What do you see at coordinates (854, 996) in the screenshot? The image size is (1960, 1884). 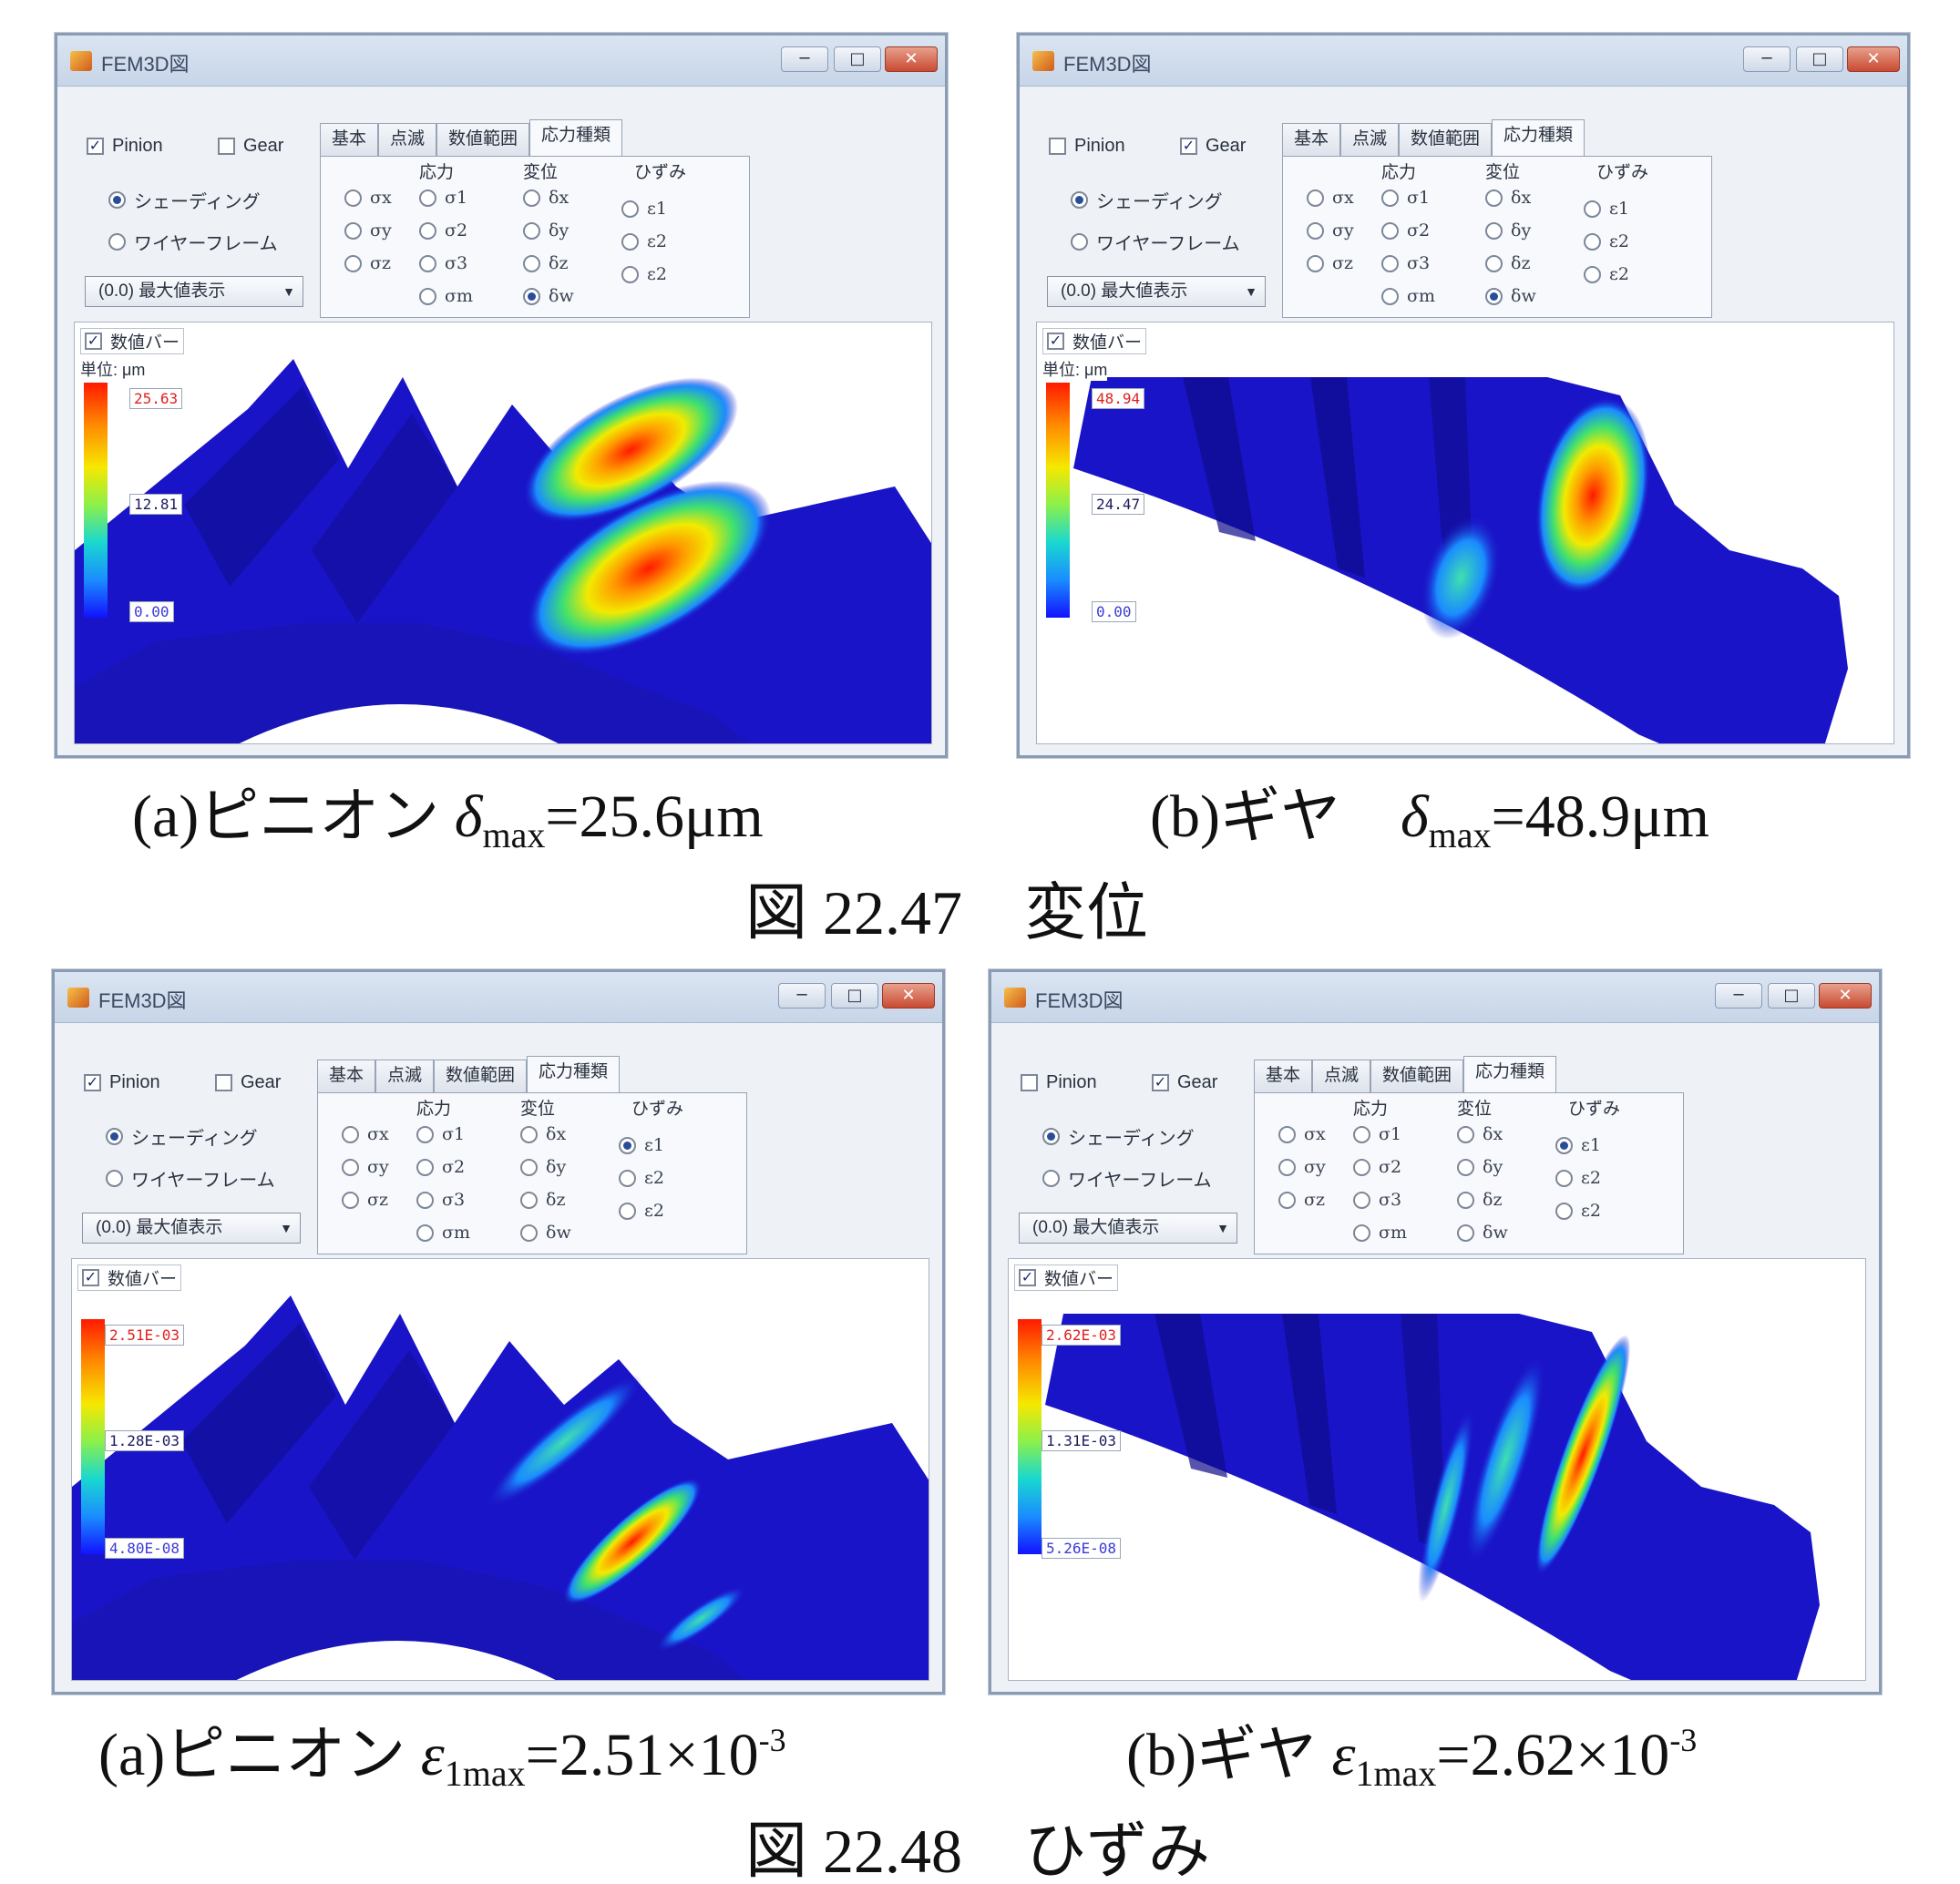 I see `maximize-icon: □` at bounding box center [854, 996].